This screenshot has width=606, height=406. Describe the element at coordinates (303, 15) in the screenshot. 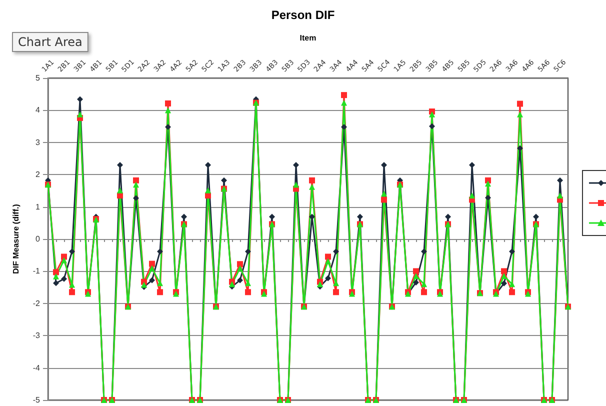

I see `chart-title: Person DIF` at that location.